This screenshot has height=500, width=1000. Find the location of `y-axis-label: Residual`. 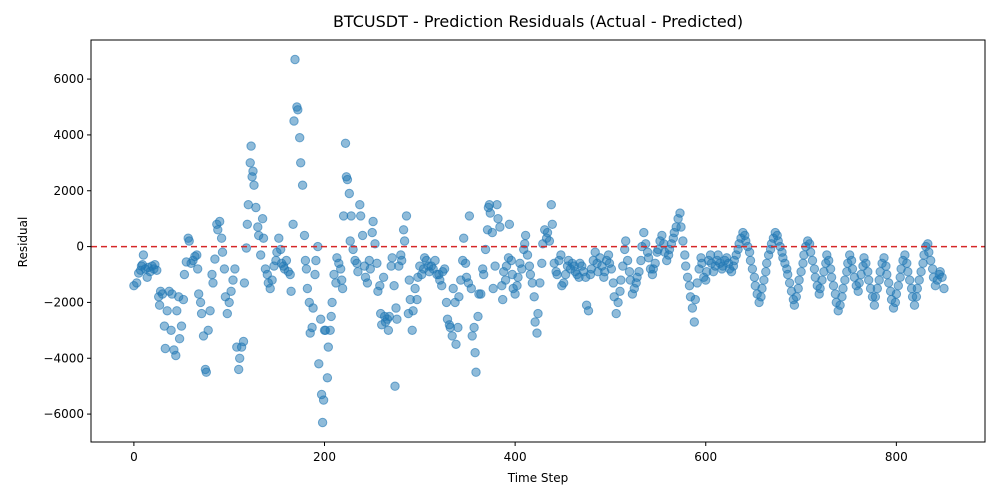

y-axis-label: Residual is located at coordinates (23, 242).